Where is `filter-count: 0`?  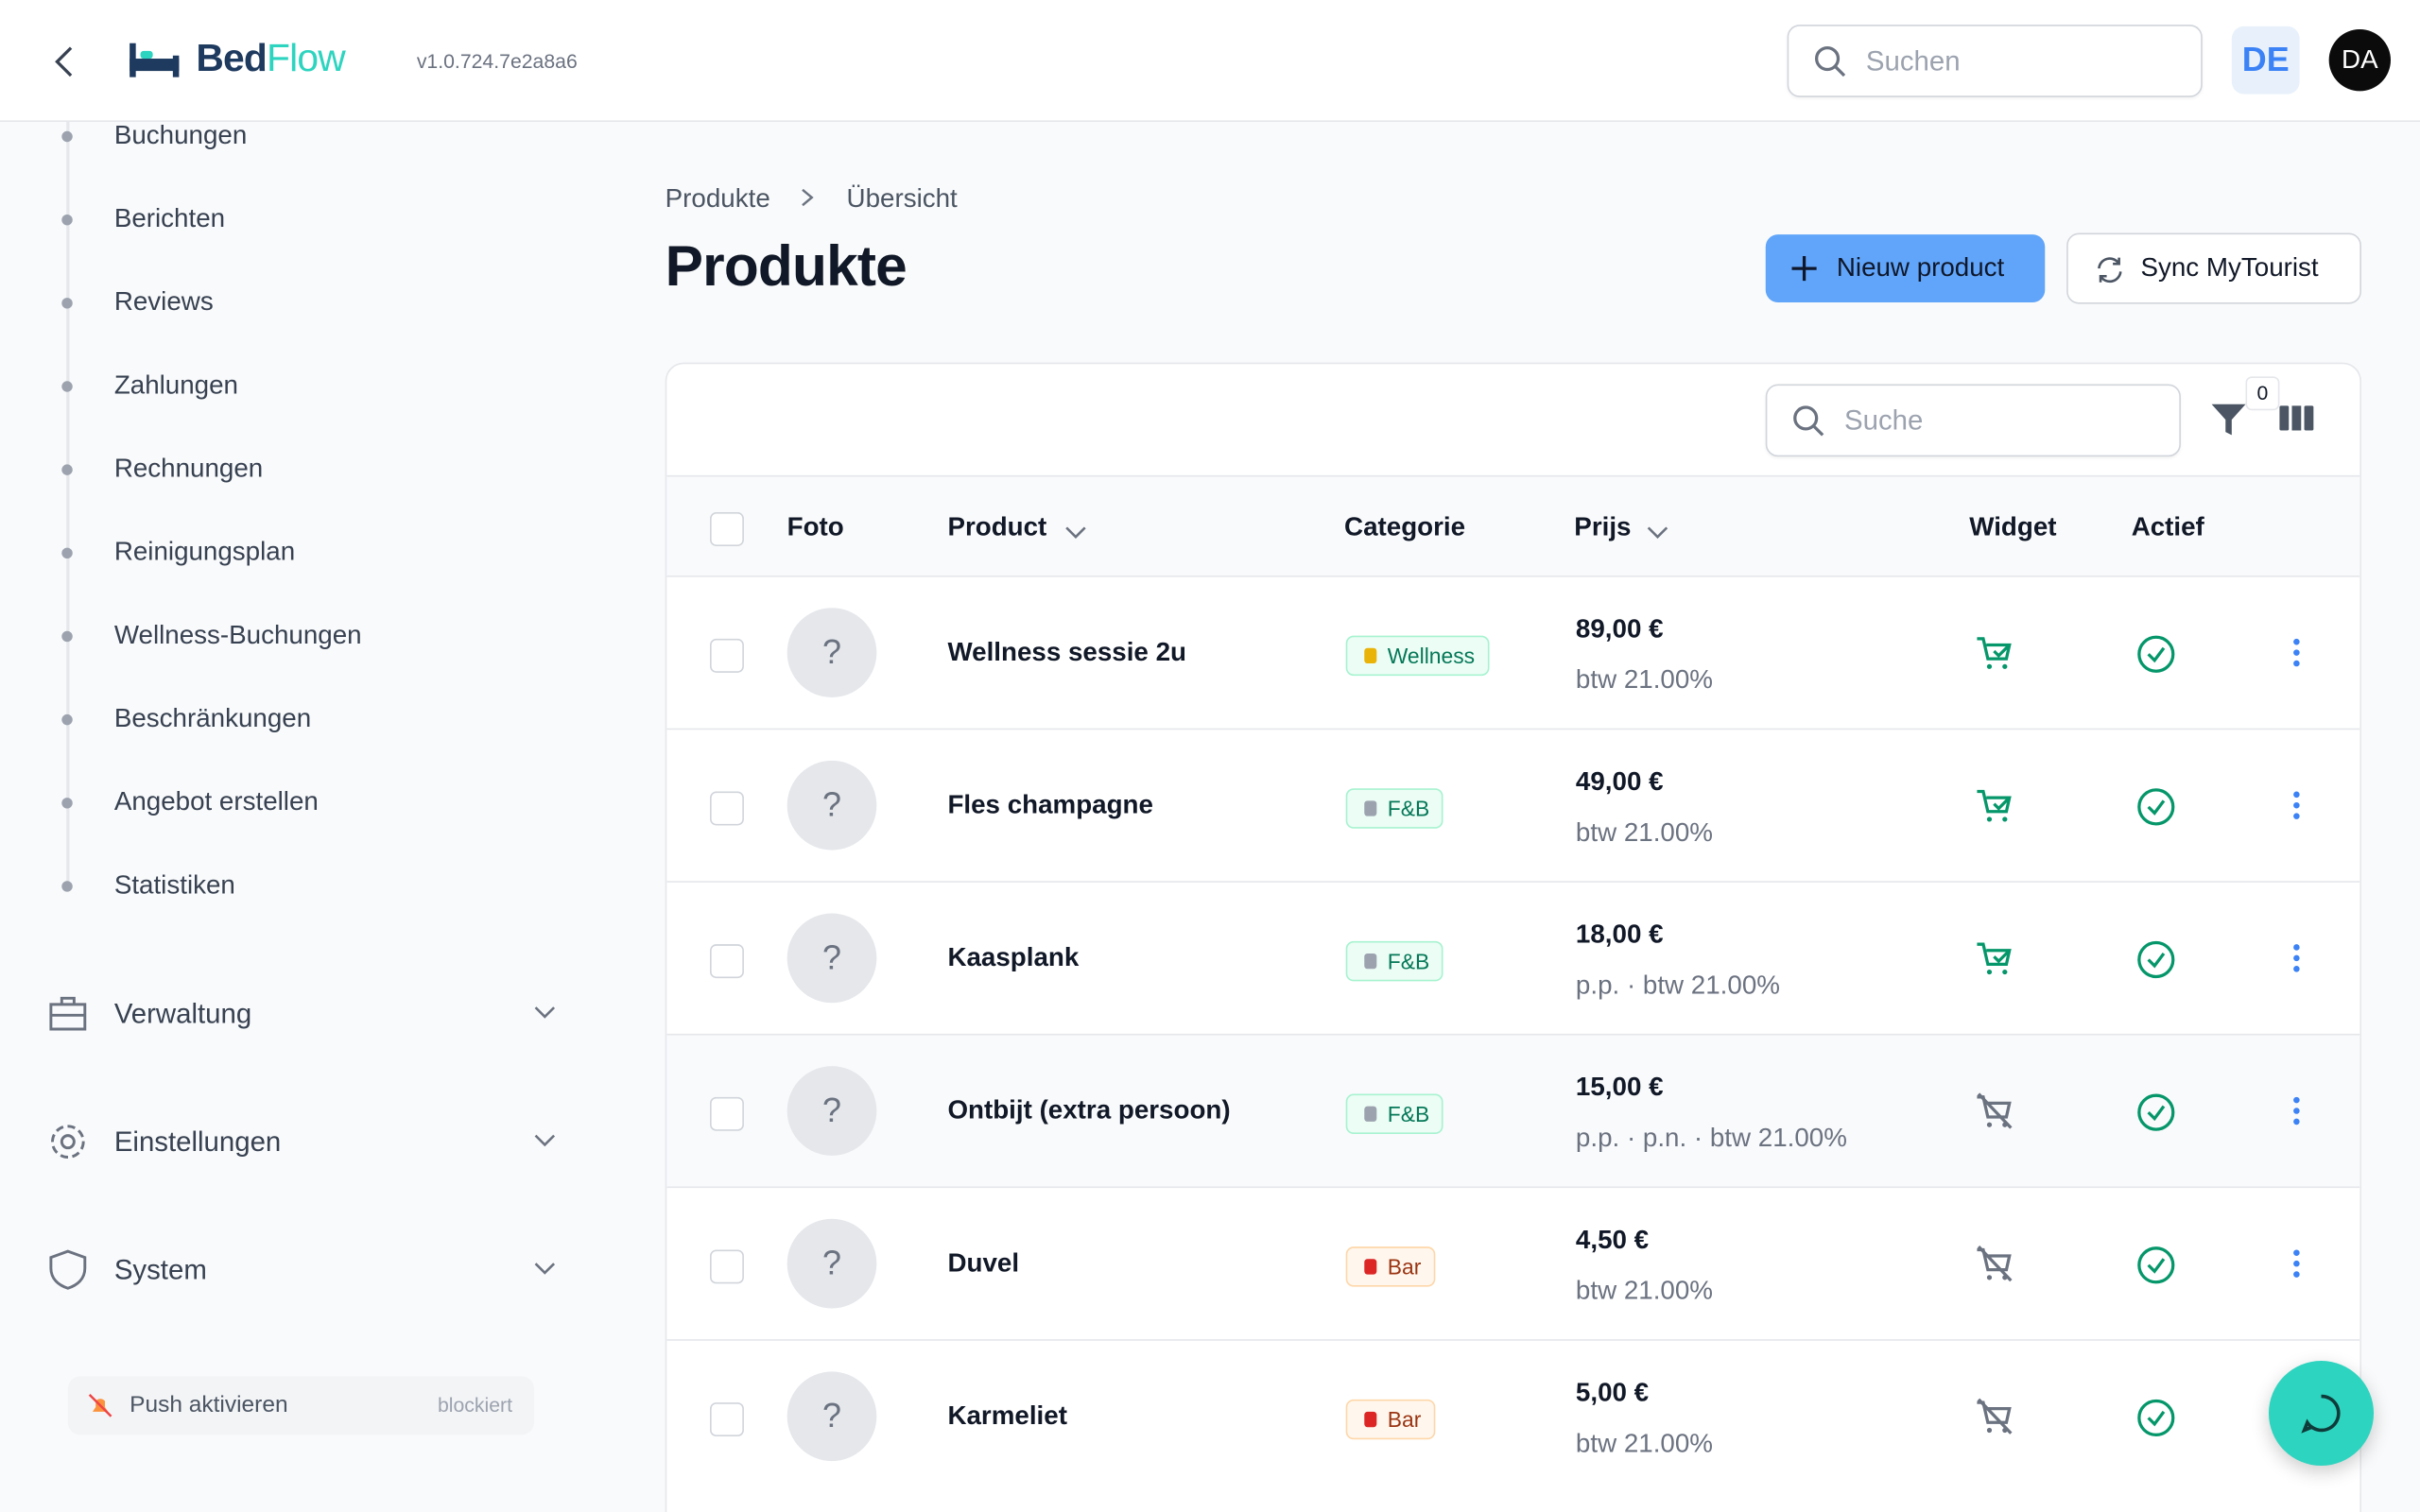
filter-count: 0 is located at coordinates (2262, 393).